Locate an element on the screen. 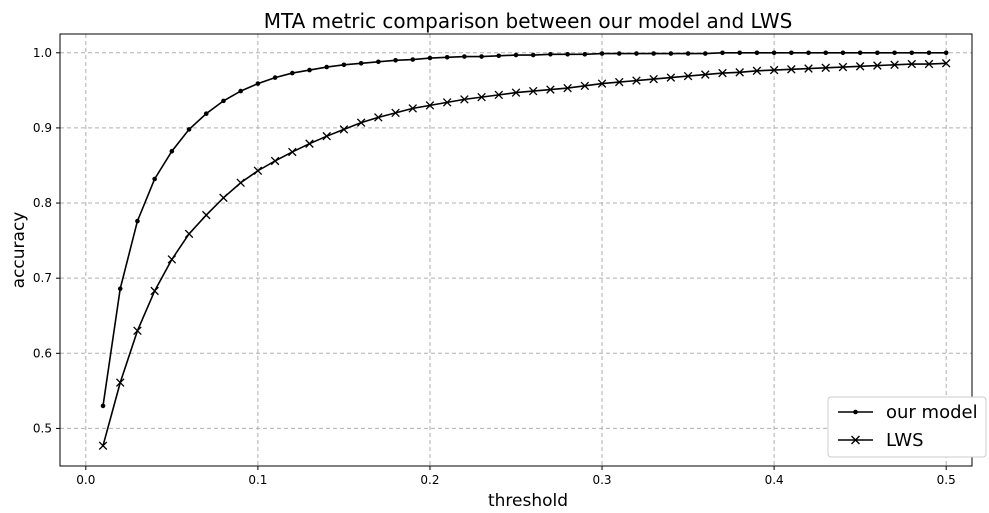  legend-label-our-model: our model is located at coordinates (932, 412).